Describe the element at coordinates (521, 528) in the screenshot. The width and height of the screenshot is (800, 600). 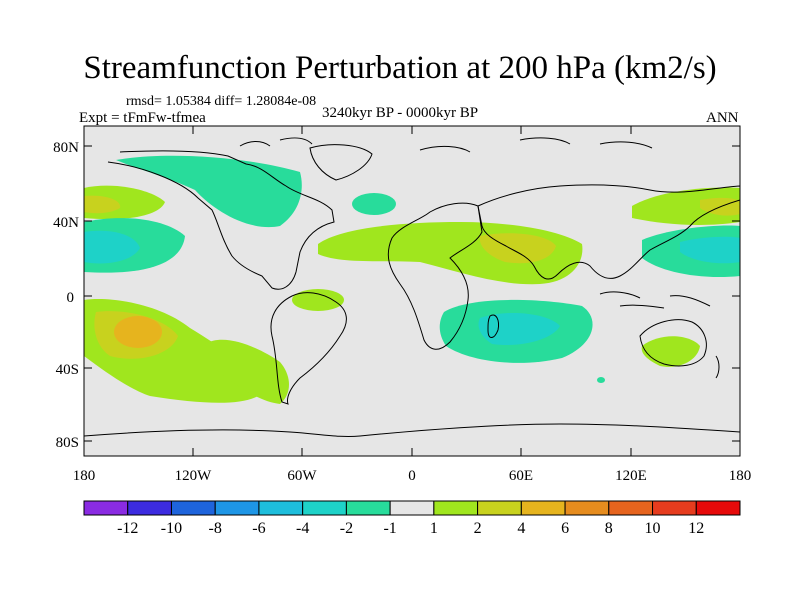
I see `colorbar-label: 4` at that location.